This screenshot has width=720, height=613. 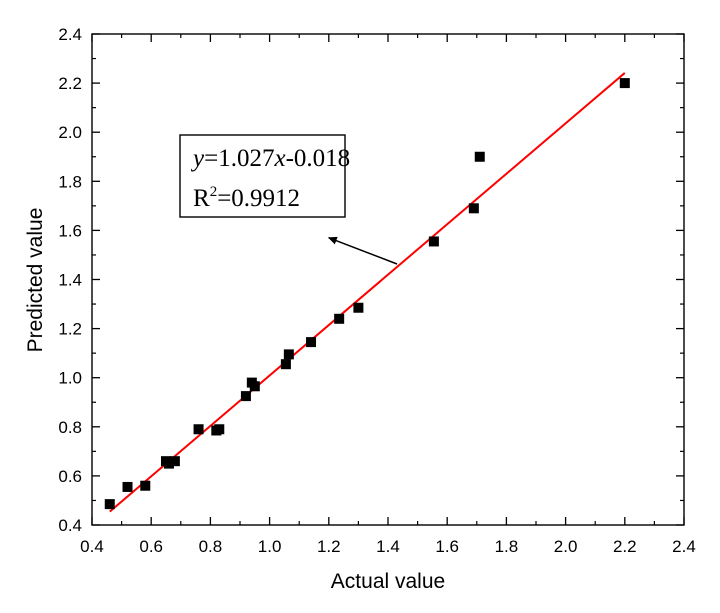 I want to click on fit-equation: y=1.027x-0.018, so click(x=270, y=158).